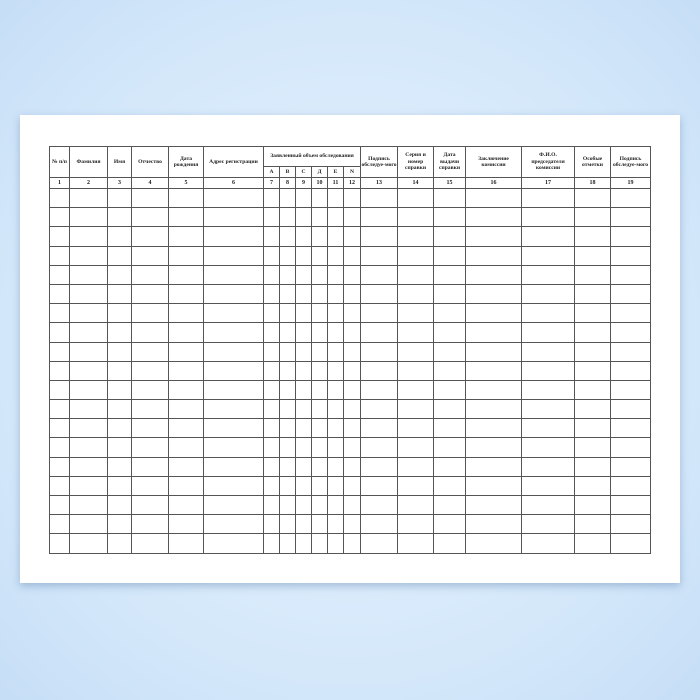 This screenshot has height=700, width=700. I want to click on column-number-cell: 15, so click(450, 183).